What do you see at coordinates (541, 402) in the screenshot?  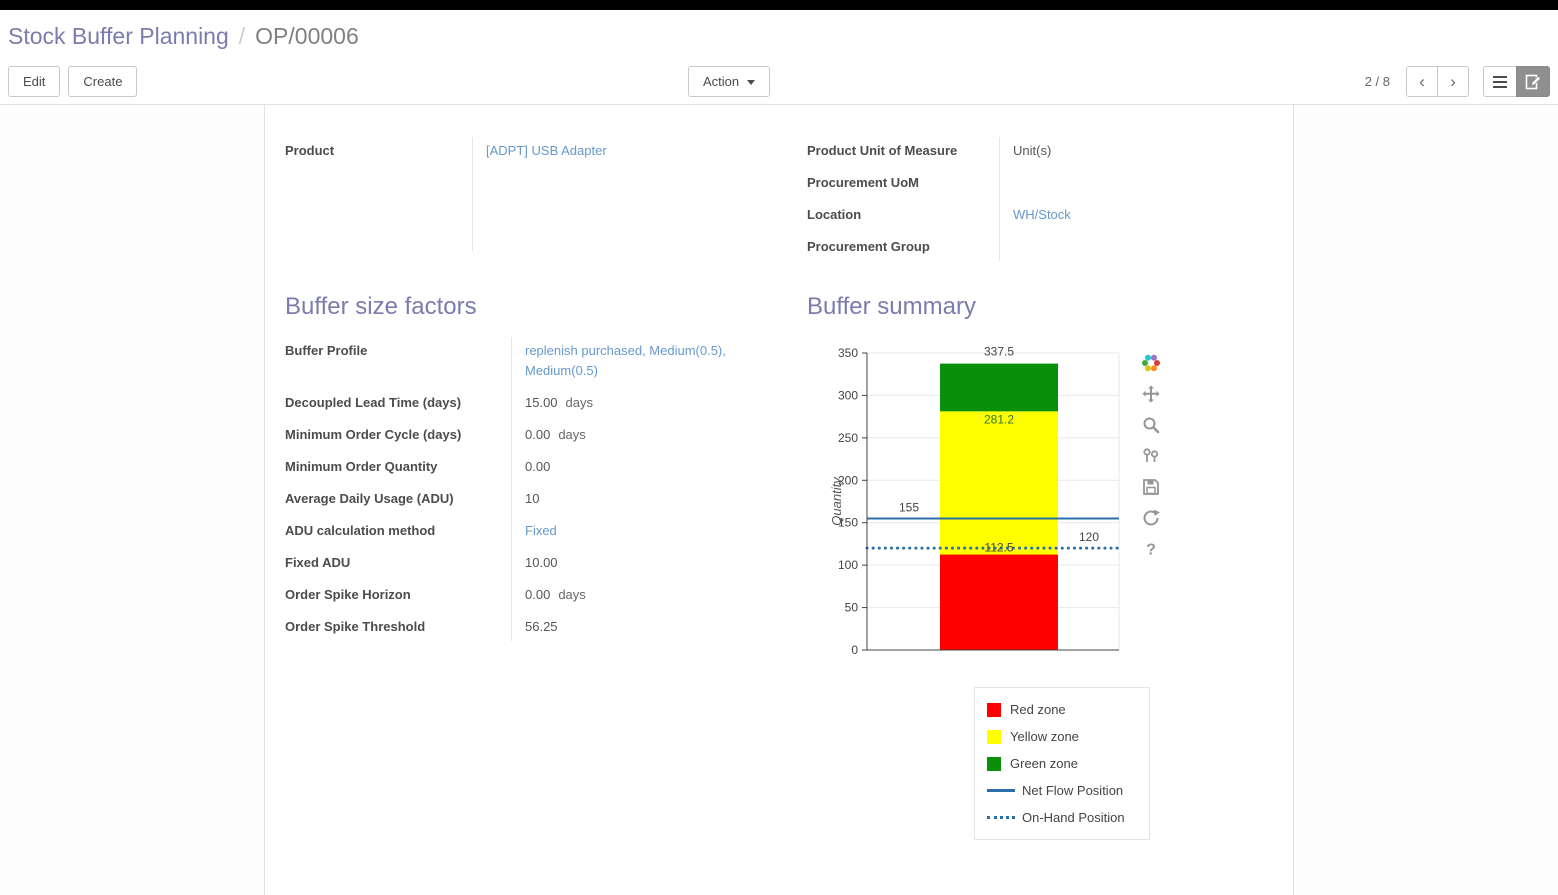 I see `field-value-text: 15.00` at bounding box center [541, 402].